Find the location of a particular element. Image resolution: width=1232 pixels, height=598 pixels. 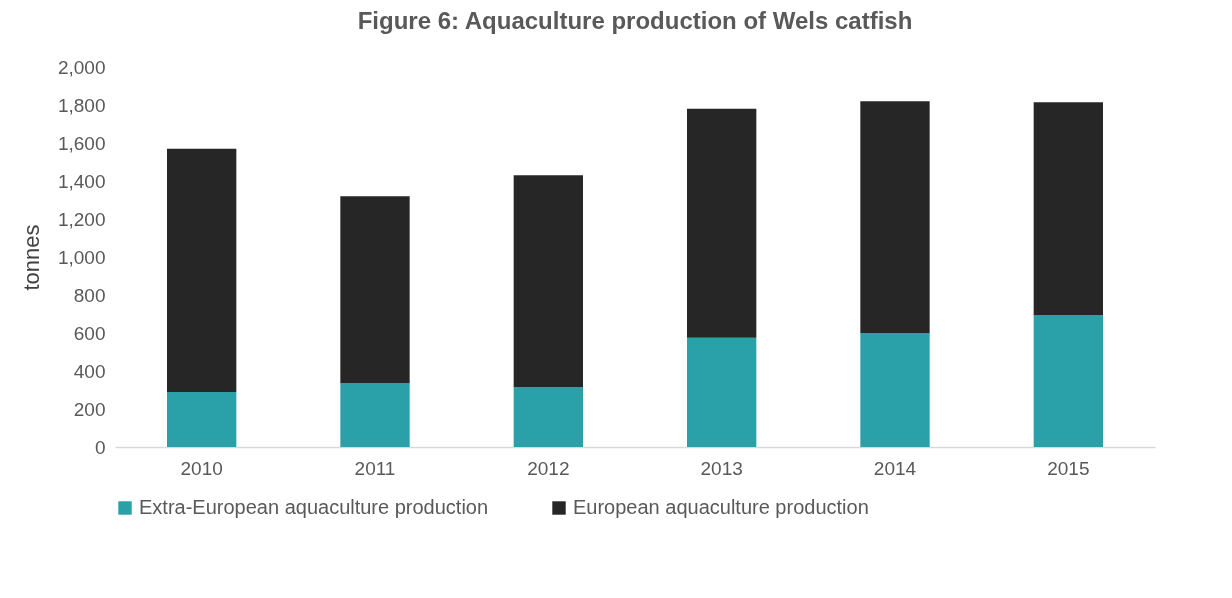

x-tick-label: 2012 is located at coordinates (548, 468).